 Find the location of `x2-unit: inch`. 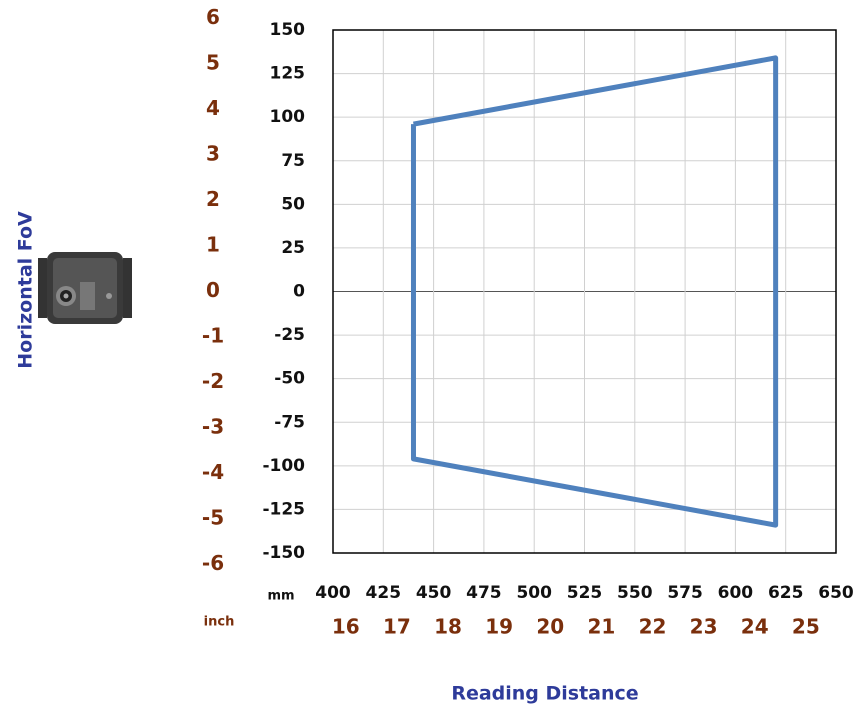

x2-unit: inch is located at coordinates (219, 622).